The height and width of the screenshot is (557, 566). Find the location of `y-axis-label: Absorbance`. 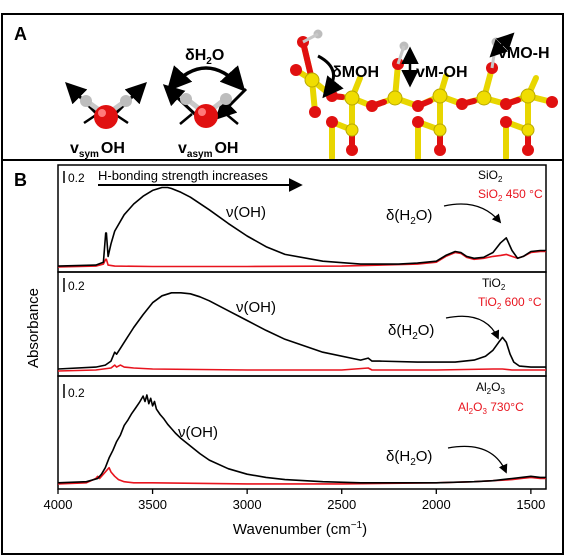

y-axis-label: Absorbance is located at coordinates (33, 328).